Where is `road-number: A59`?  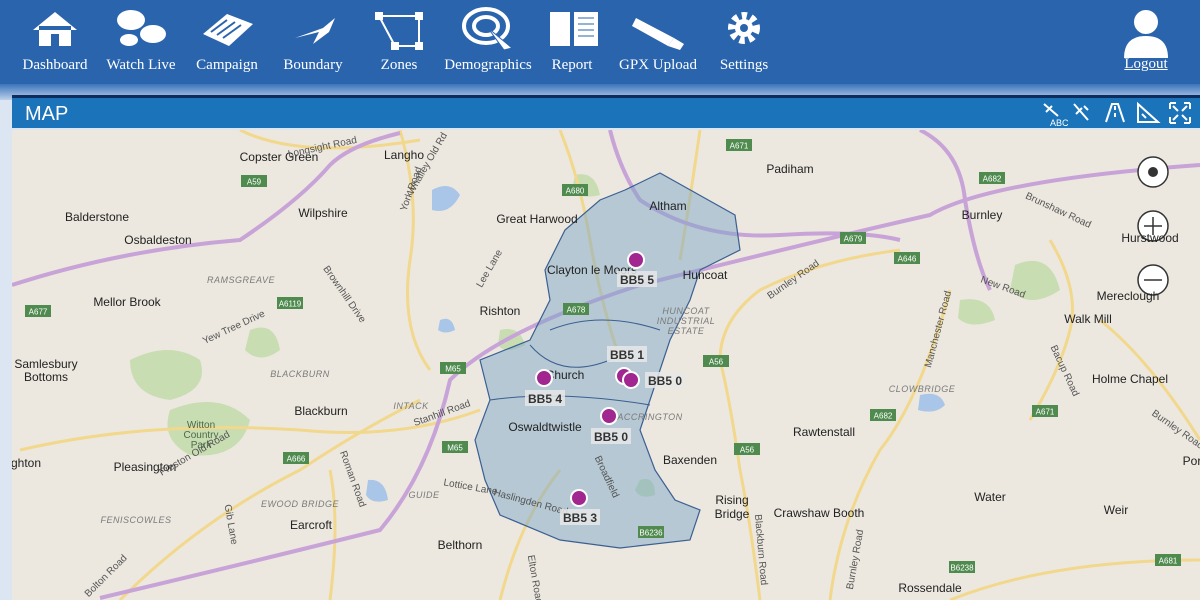
road-number: A59 is located at coordinates (254, 182).